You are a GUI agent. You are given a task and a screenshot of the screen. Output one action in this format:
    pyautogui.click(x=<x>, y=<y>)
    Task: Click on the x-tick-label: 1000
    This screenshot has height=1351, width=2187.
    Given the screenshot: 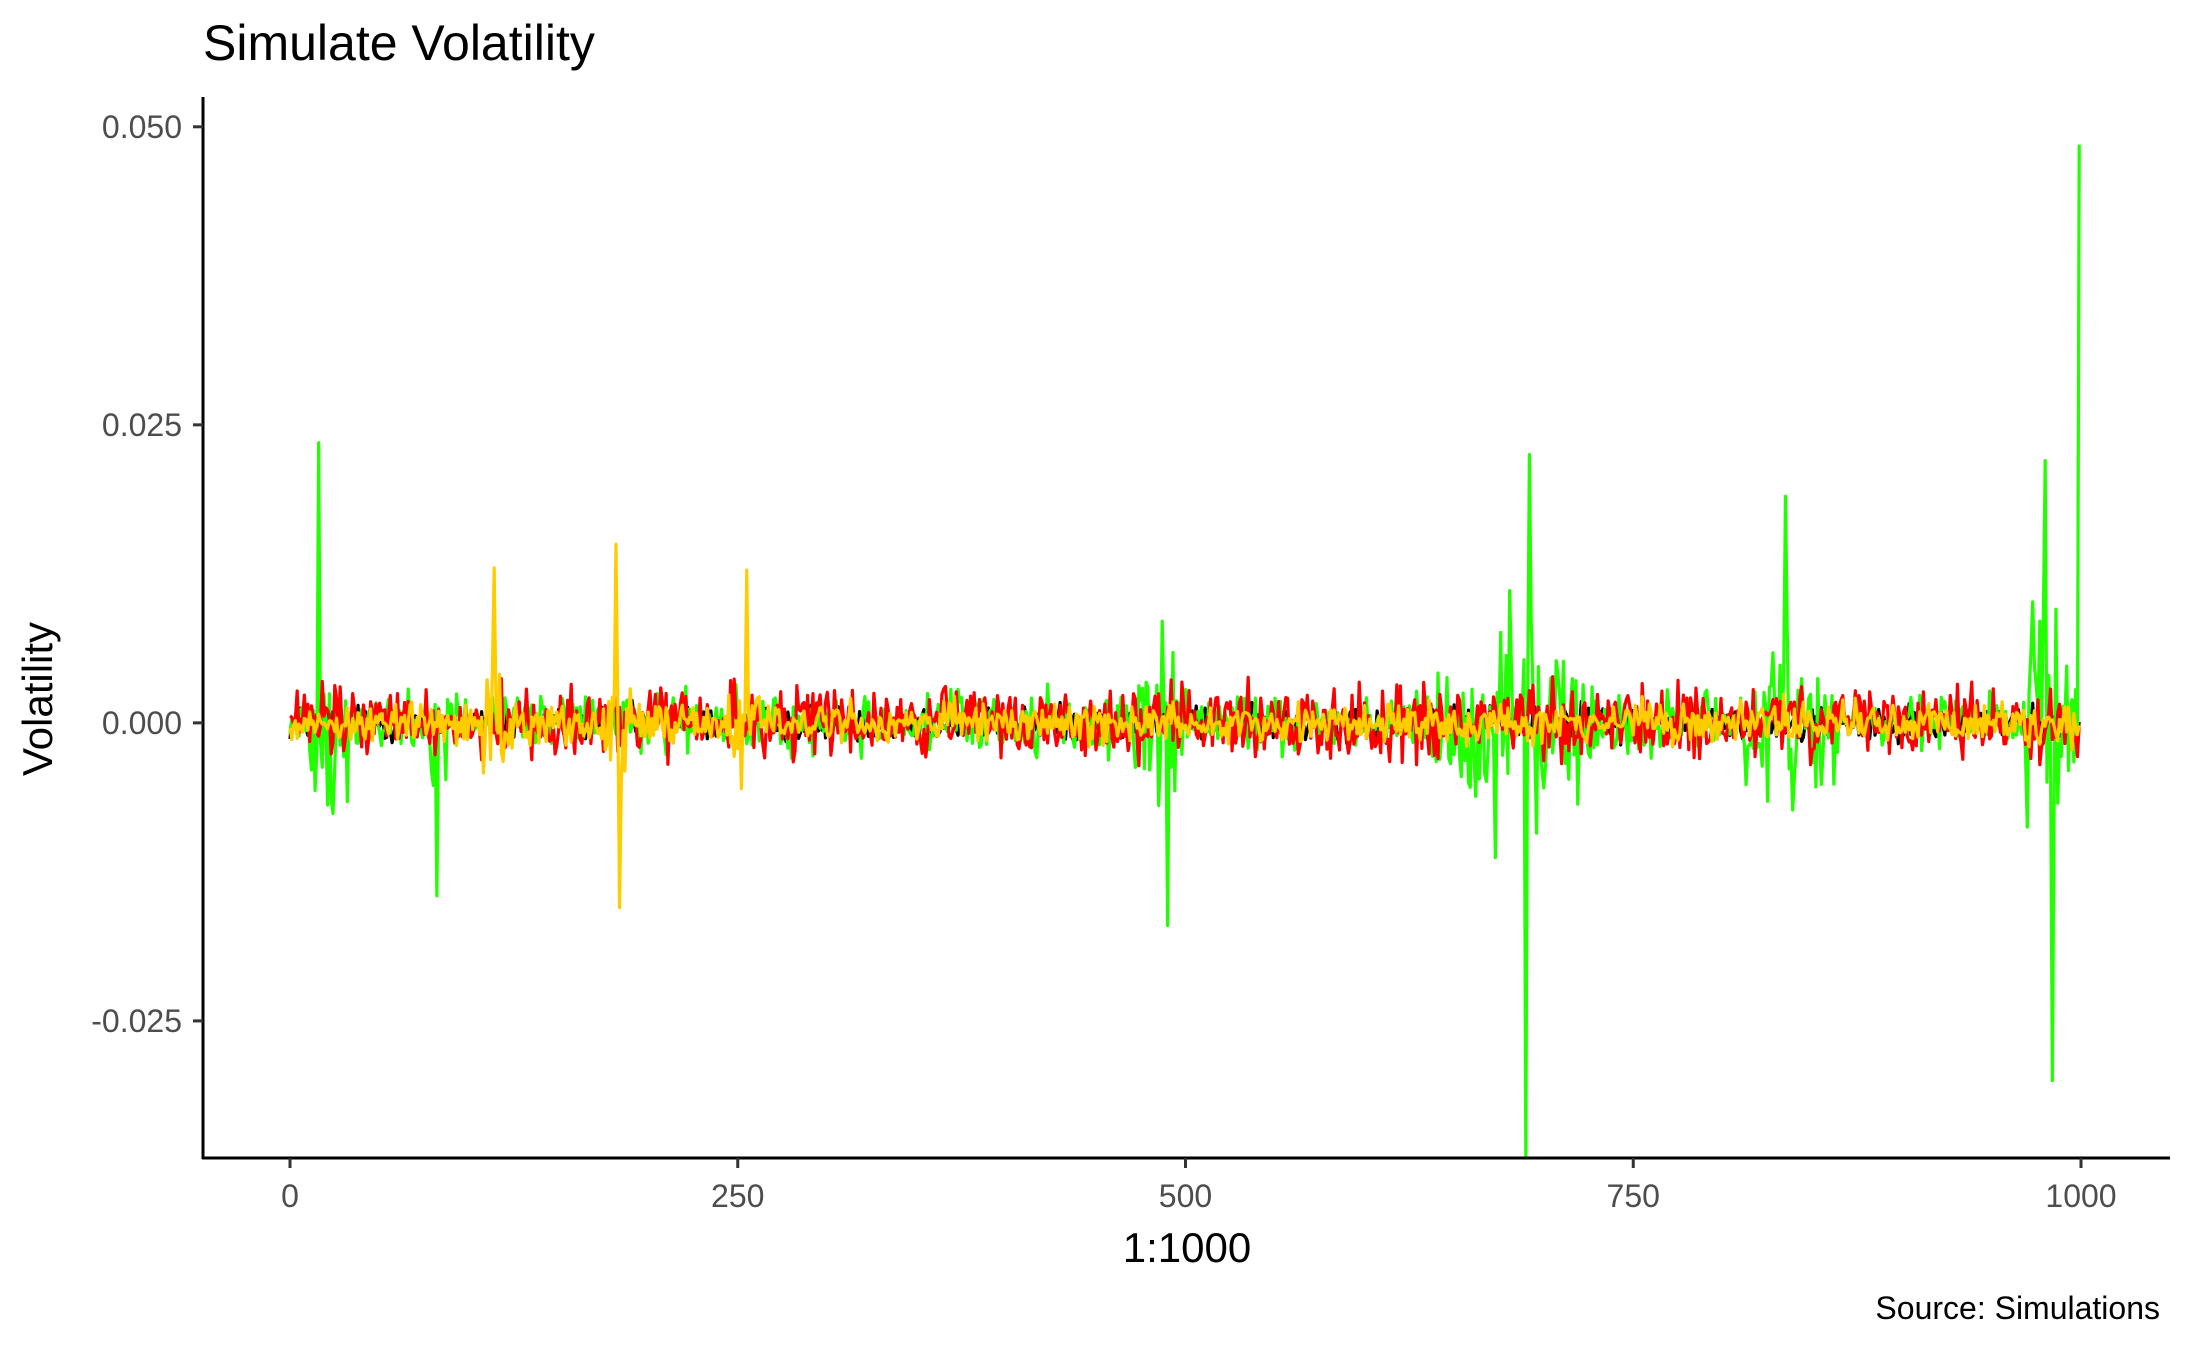 What is the action you would take?
    pyautogui.click(x=2080, y=1196)
    